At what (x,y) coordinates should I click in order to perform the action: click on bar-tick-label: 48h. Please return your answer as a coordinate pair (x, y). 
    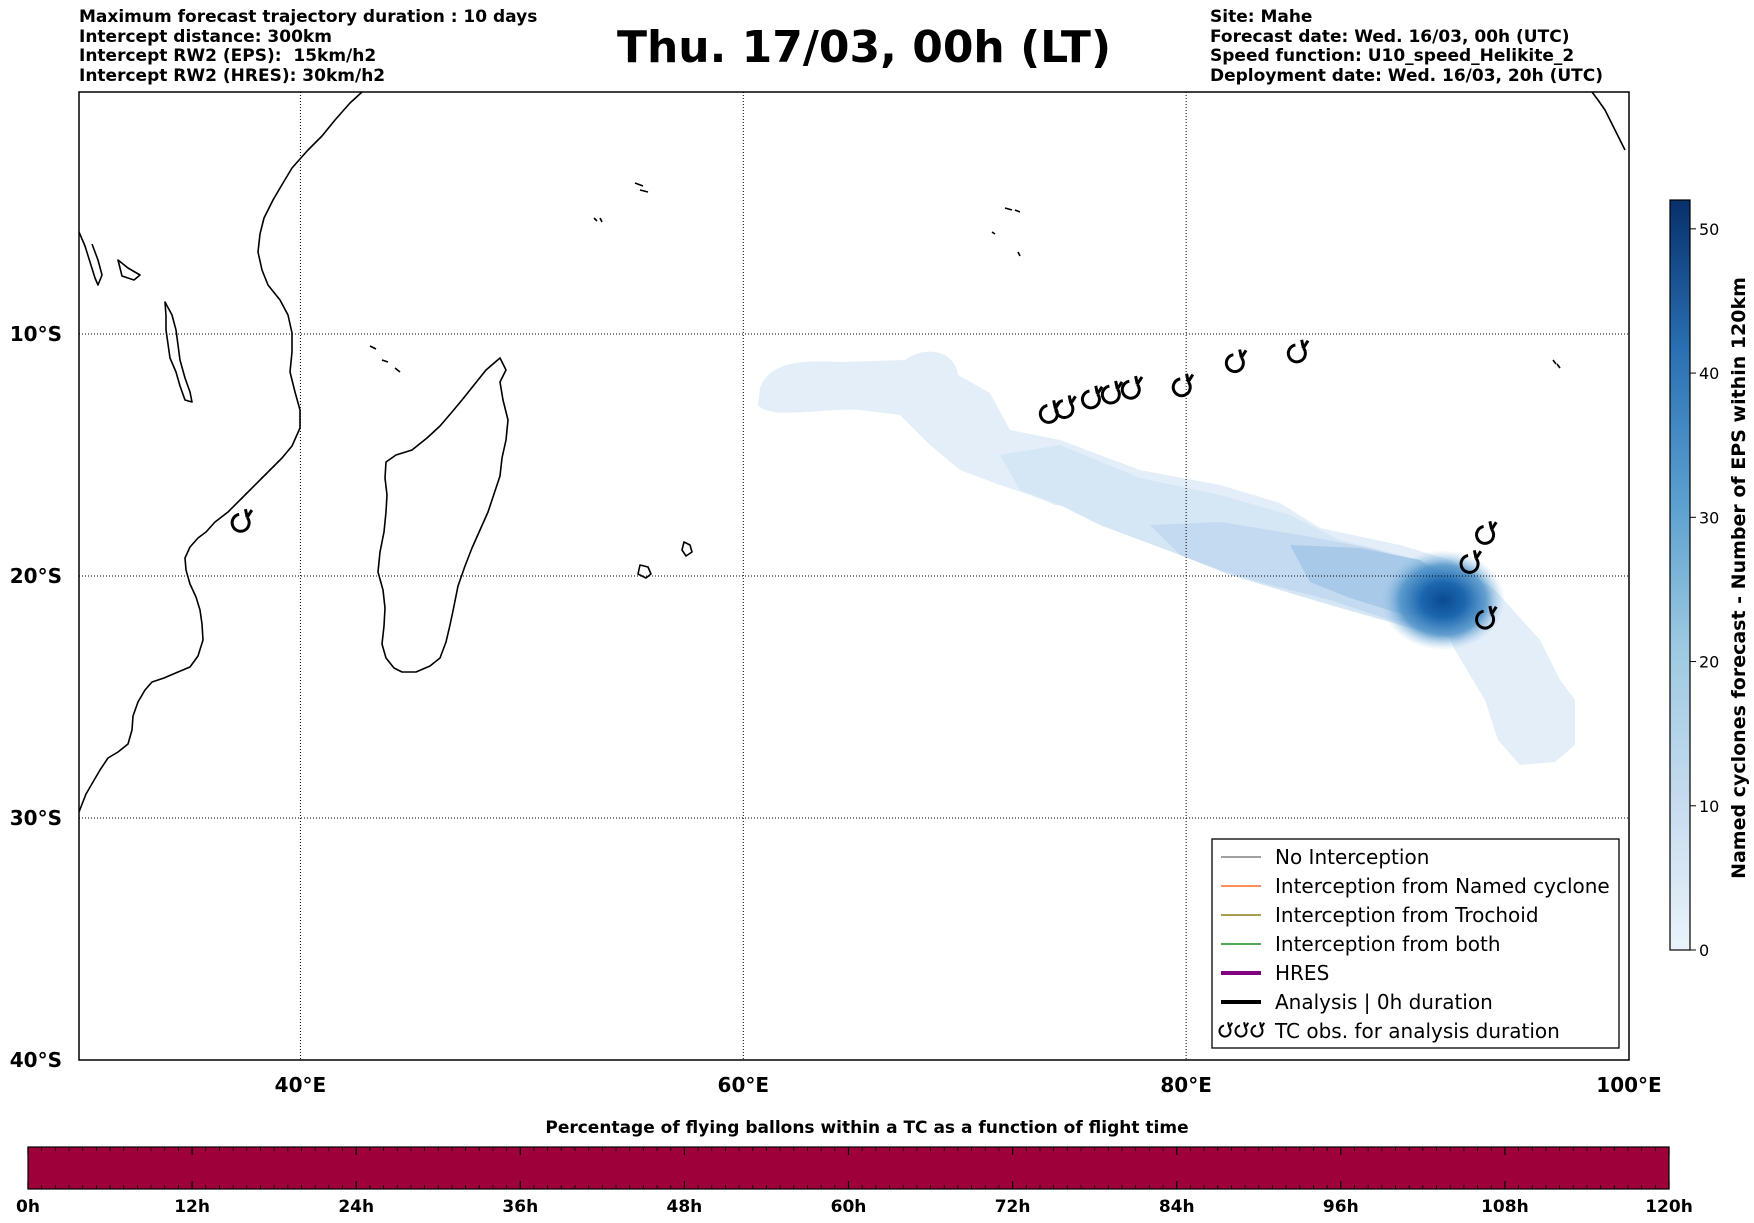
    Looking at the image, I should click on (685, 1207).